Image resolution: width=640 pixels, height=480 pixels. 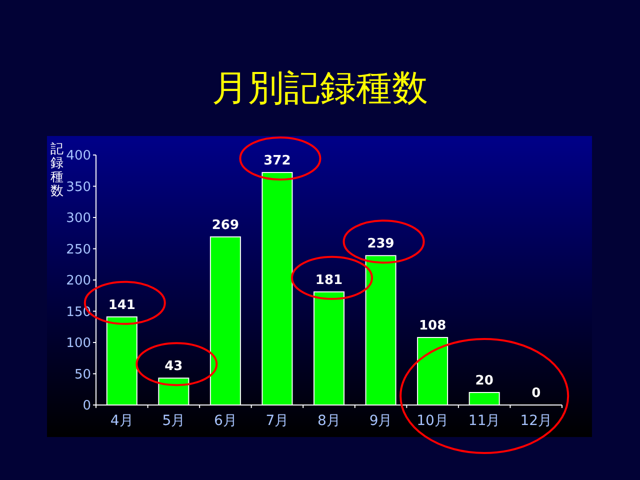 What do you see at coordinates (78, 250) in the screenshot?
I see `y-tick-label: 250` at bounding box center [78, 250].